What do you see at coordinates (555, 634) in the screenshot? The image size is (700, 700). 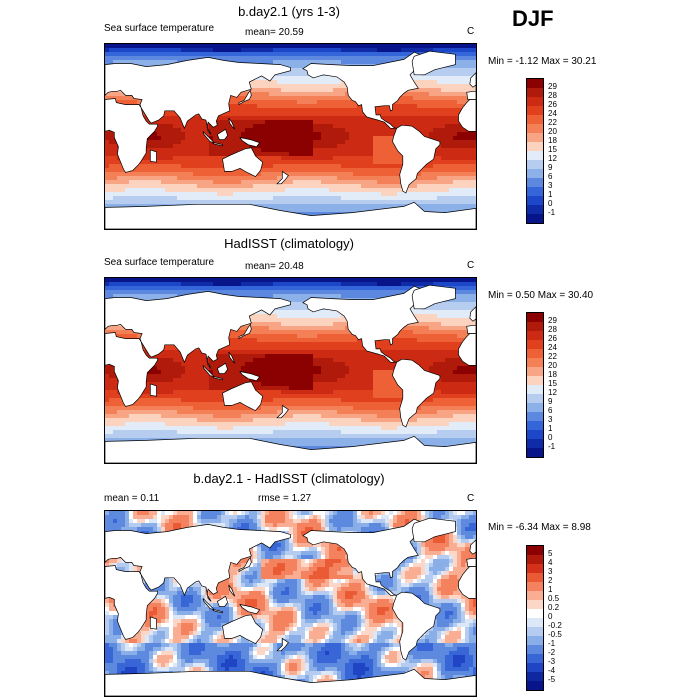 I see `colorbar-label: -0.5` at bounding box center [555, 634].